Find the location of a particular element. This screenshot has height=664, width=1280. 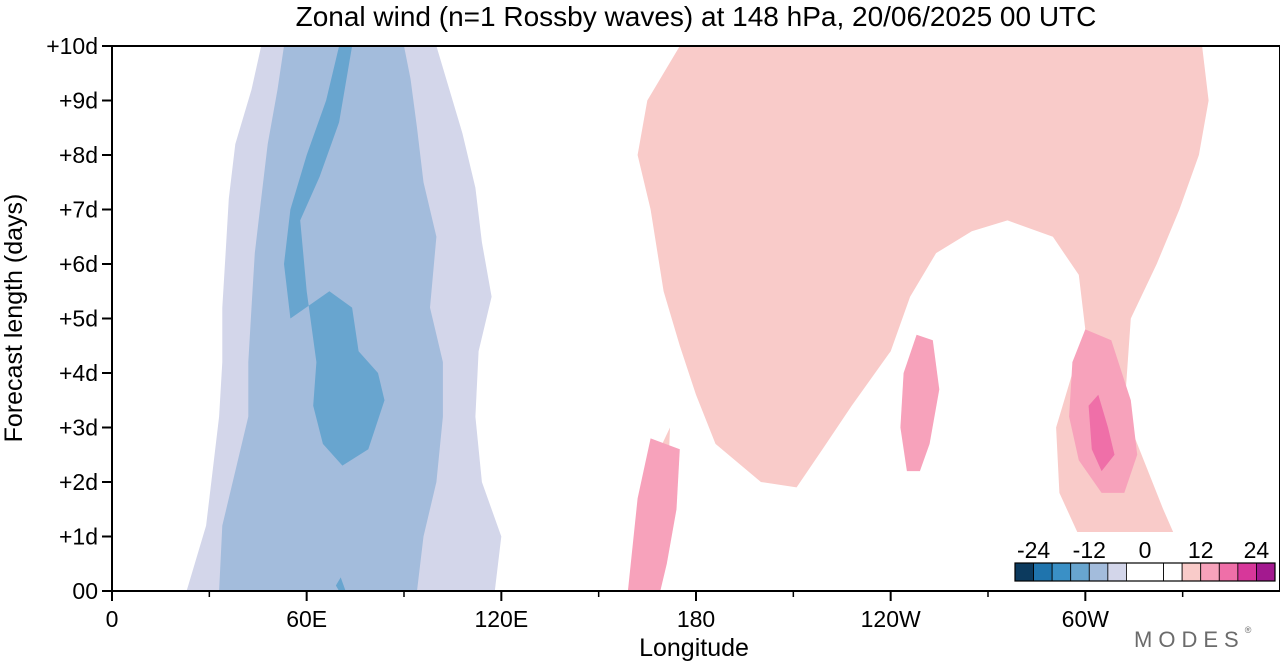

colorbar-label: -12 is located at coordinates (1089, 550).